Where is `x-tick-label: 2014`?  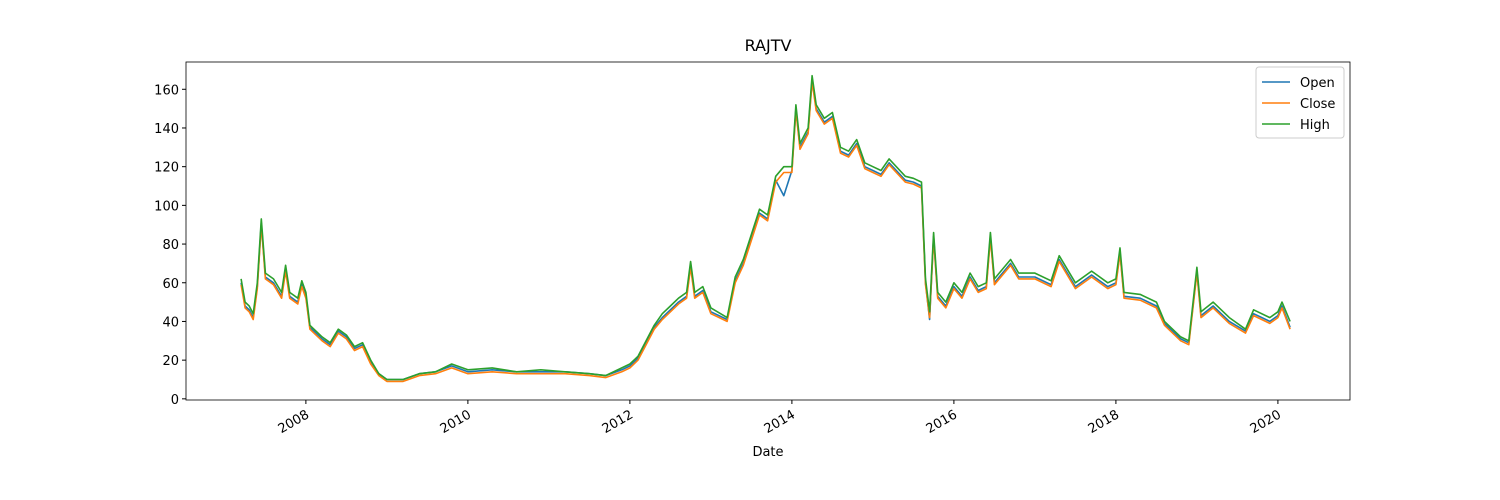 x-tick-label: 2014 is located at coordinates (780, 422).